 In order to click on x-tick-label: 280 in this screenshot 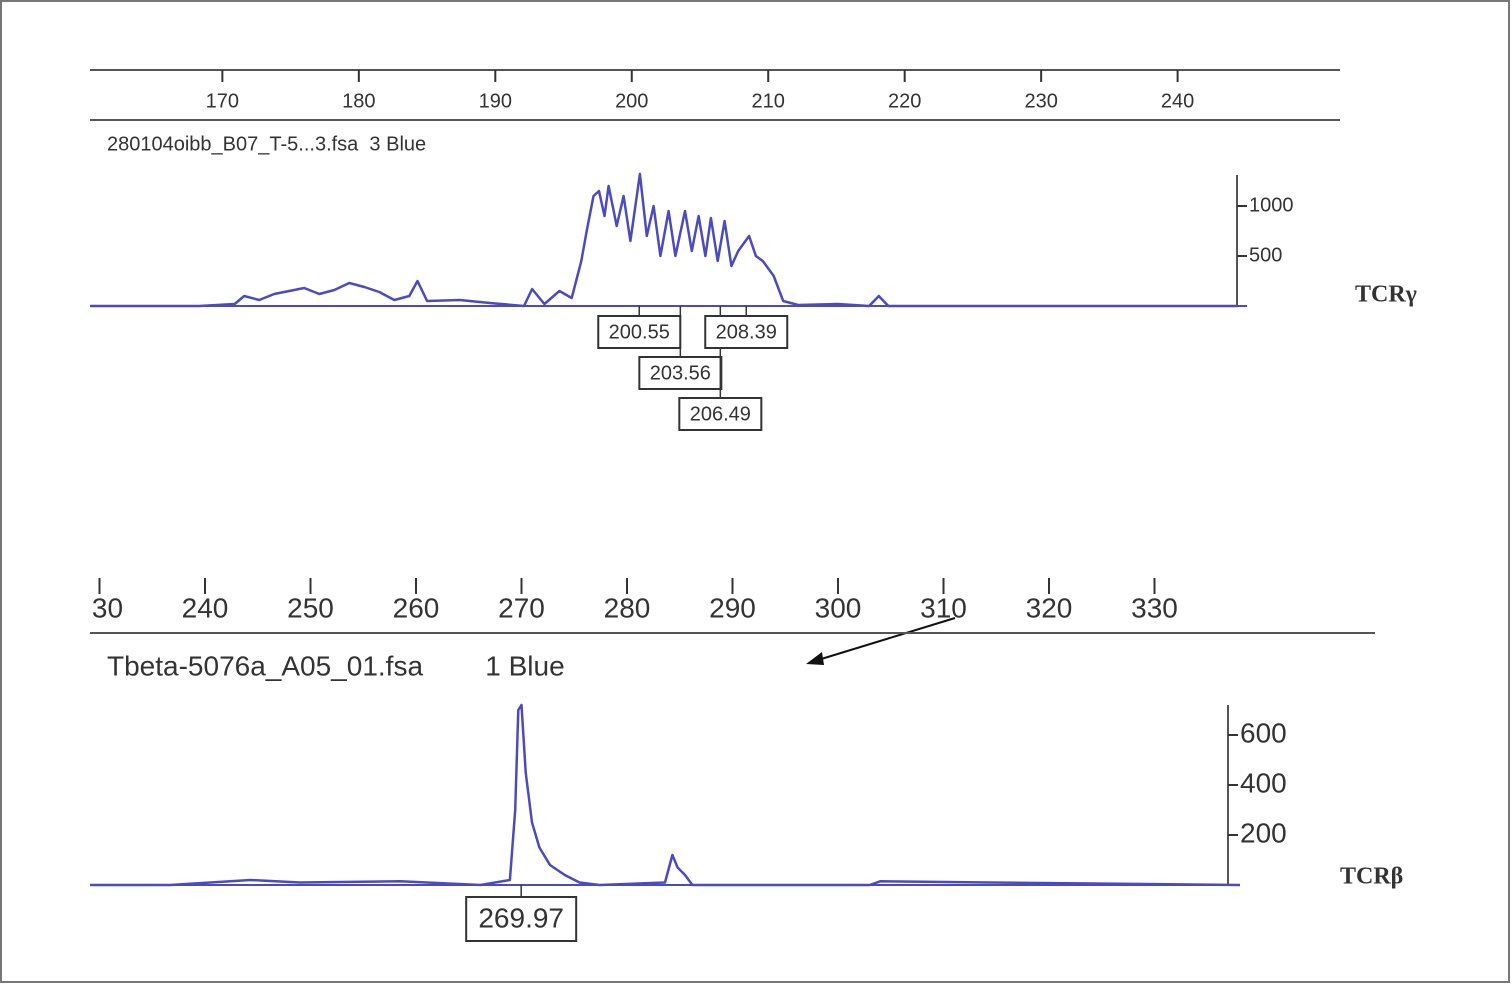, I will do `click(627, 607)`.